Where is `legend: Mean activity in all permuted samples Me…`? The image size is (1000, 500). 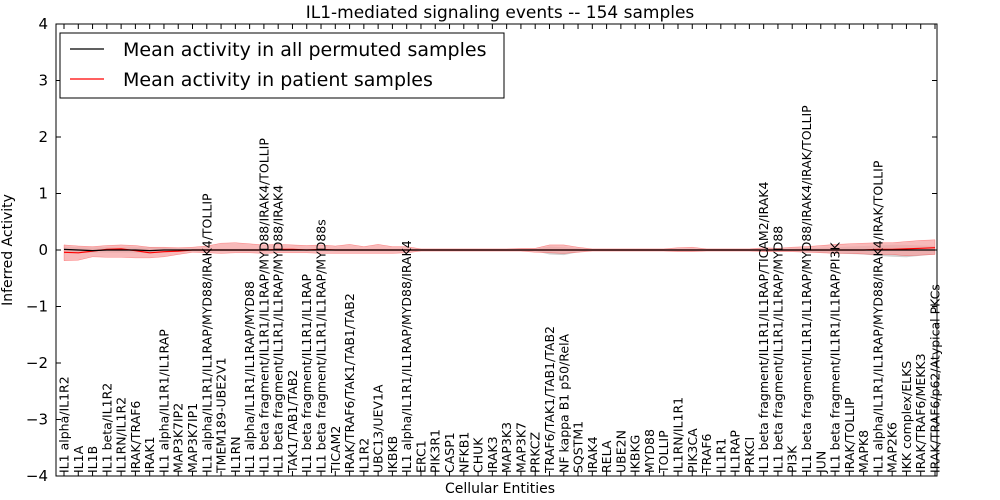 legend: Mean activity in all permuted samples Me… is located at coordinates (282, 65).